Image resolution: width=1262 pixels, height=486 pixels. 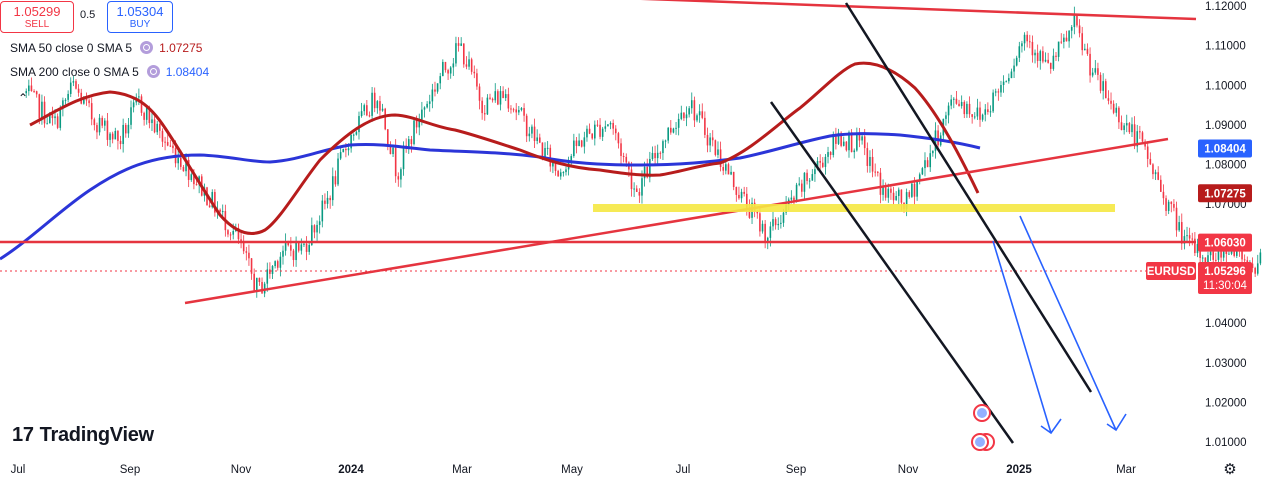 I want to click on symbol-price-tag: EURUSD 1.05296 11:30:04, so click(x=1199, y=278).